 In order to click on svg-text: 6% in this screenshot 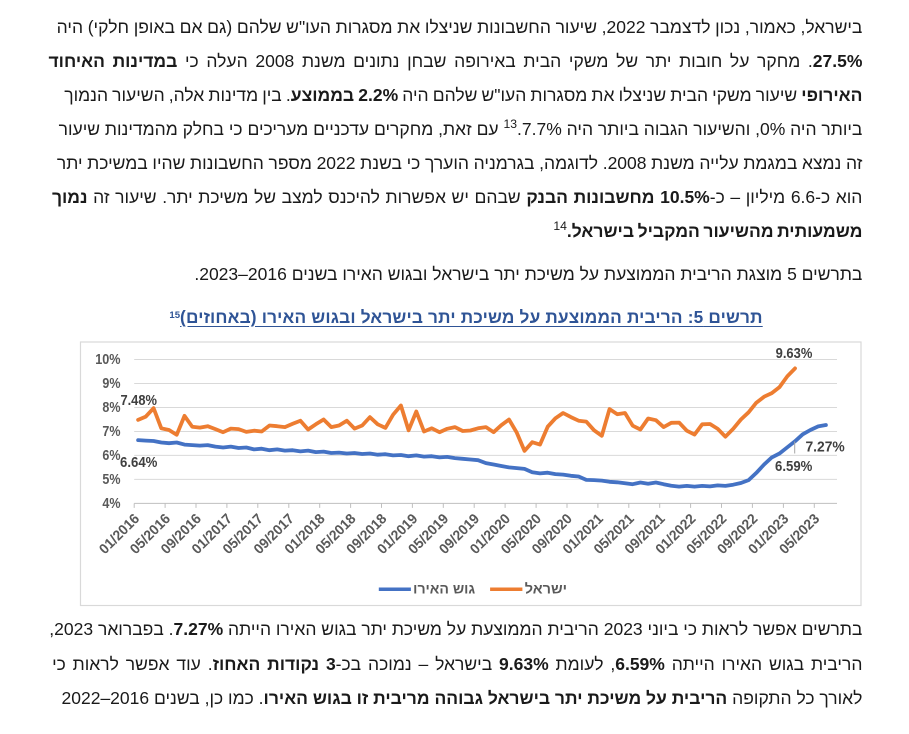, I will do `click(111, 456)`.